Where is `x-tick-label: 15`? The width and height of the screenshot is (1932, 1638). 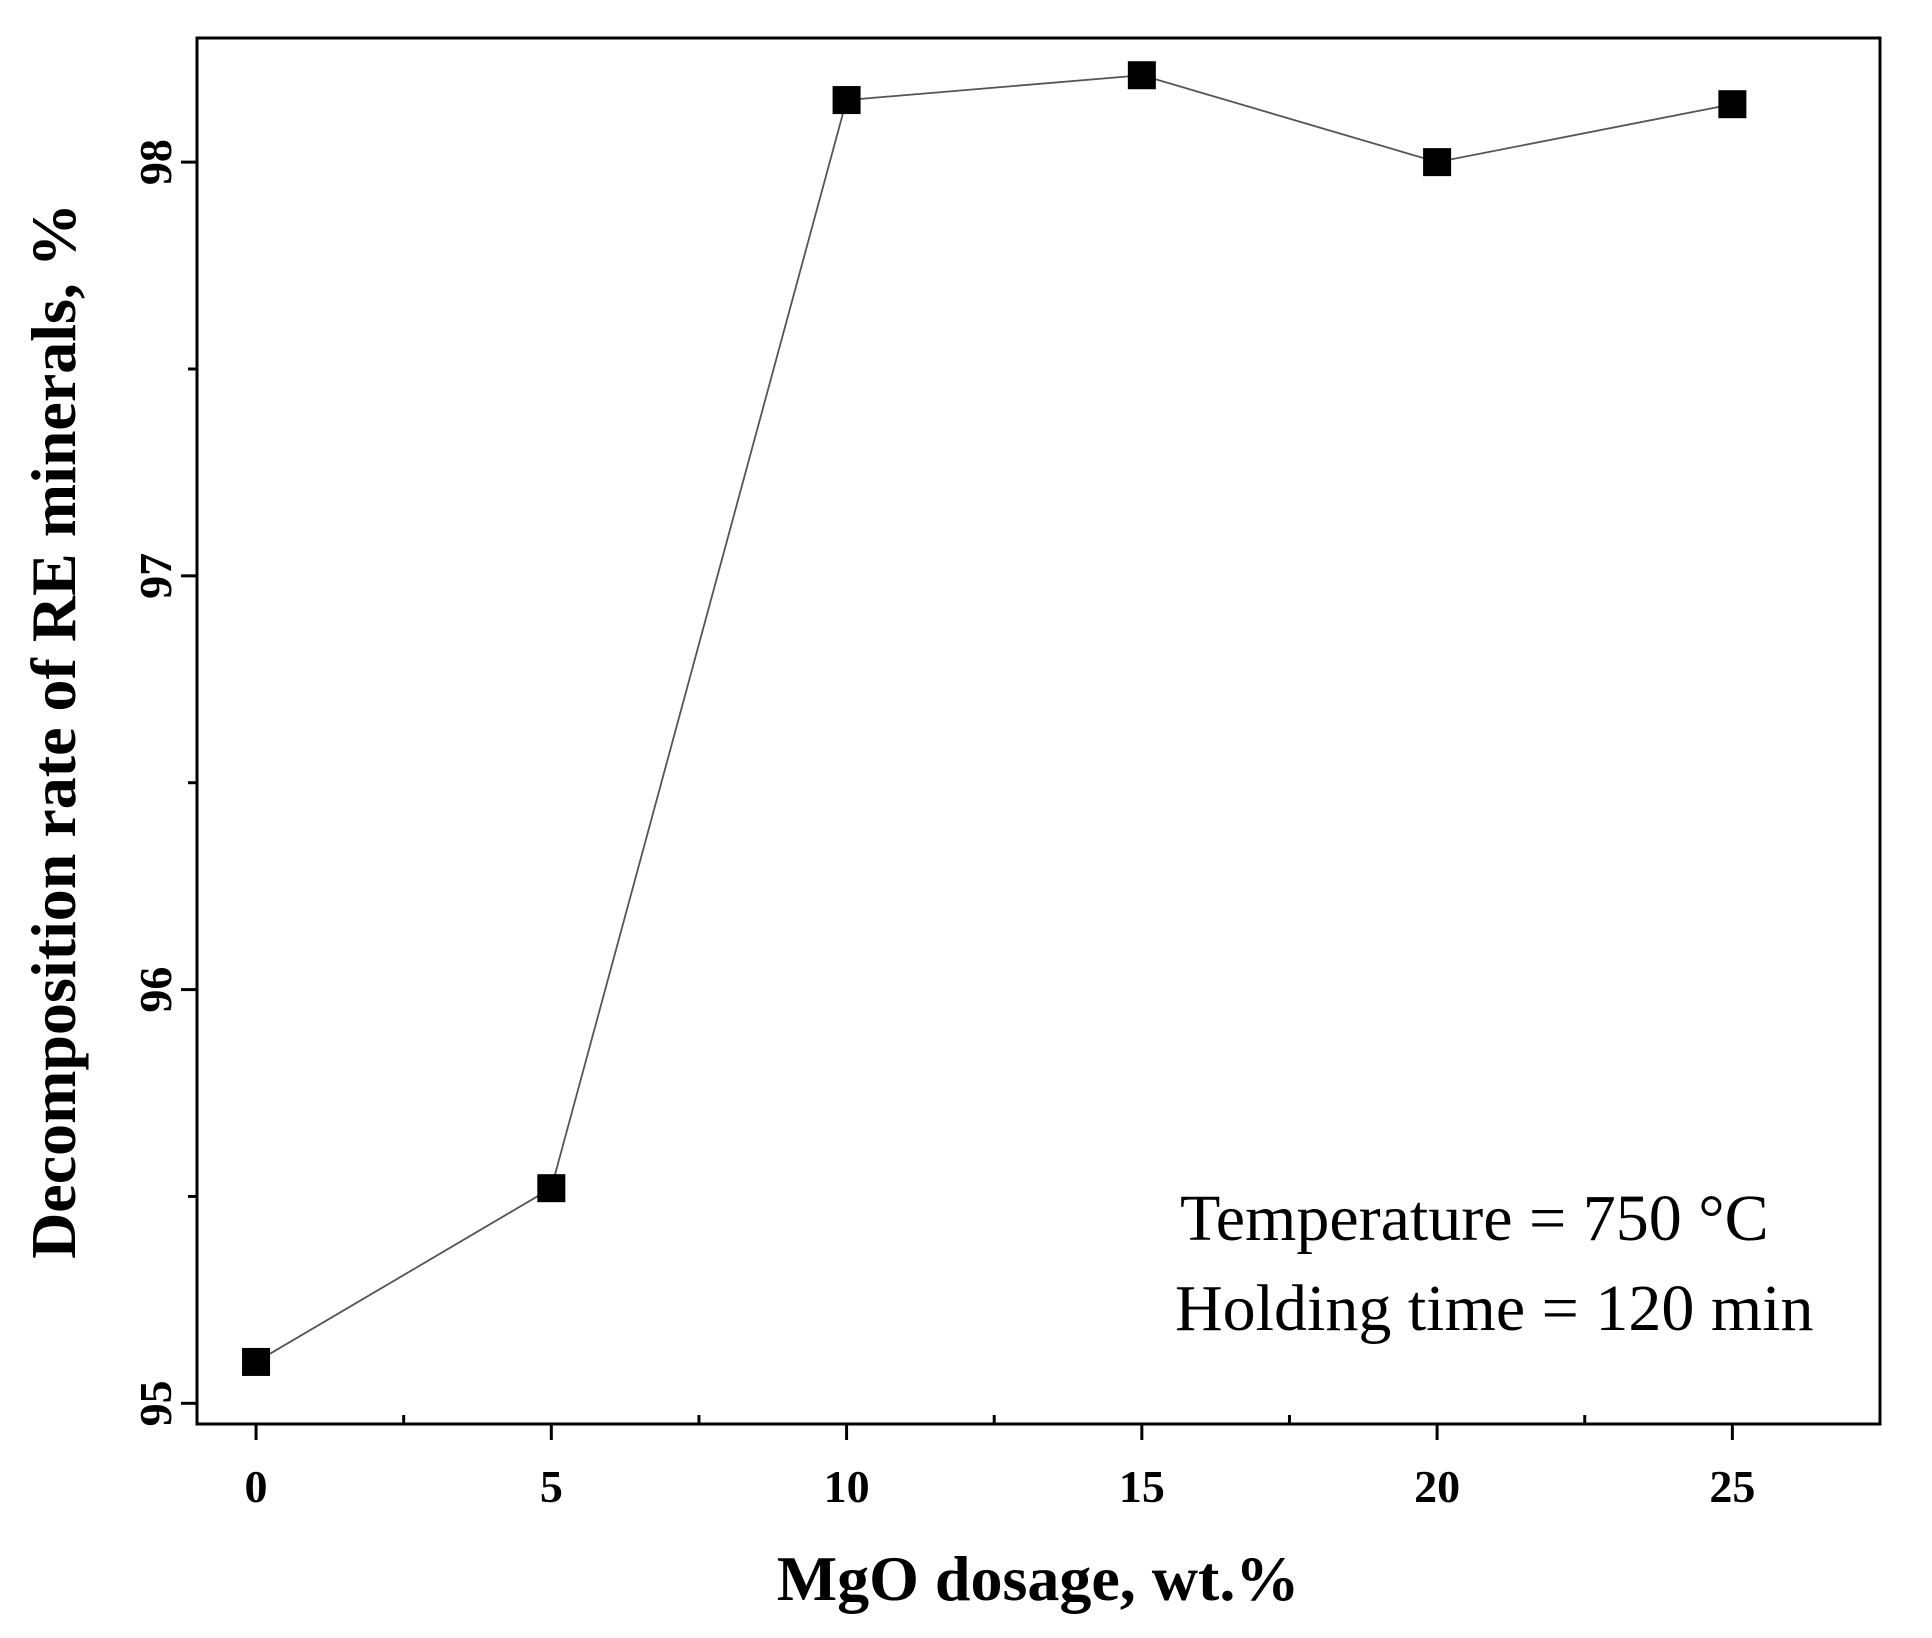 x-tick-label: 15 is located at coordinates (1142, 1486).